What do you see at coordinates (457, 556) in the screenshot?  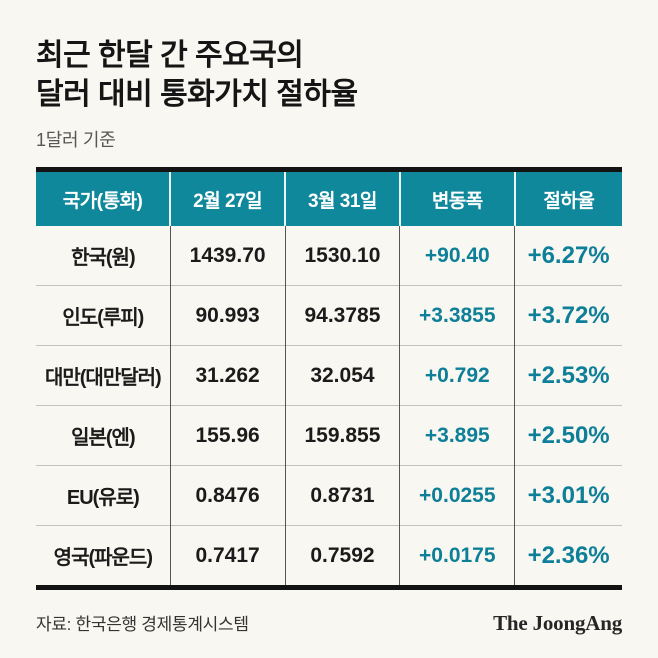 I see `change-cell: +0.0175` at bounding box center [457, 556].